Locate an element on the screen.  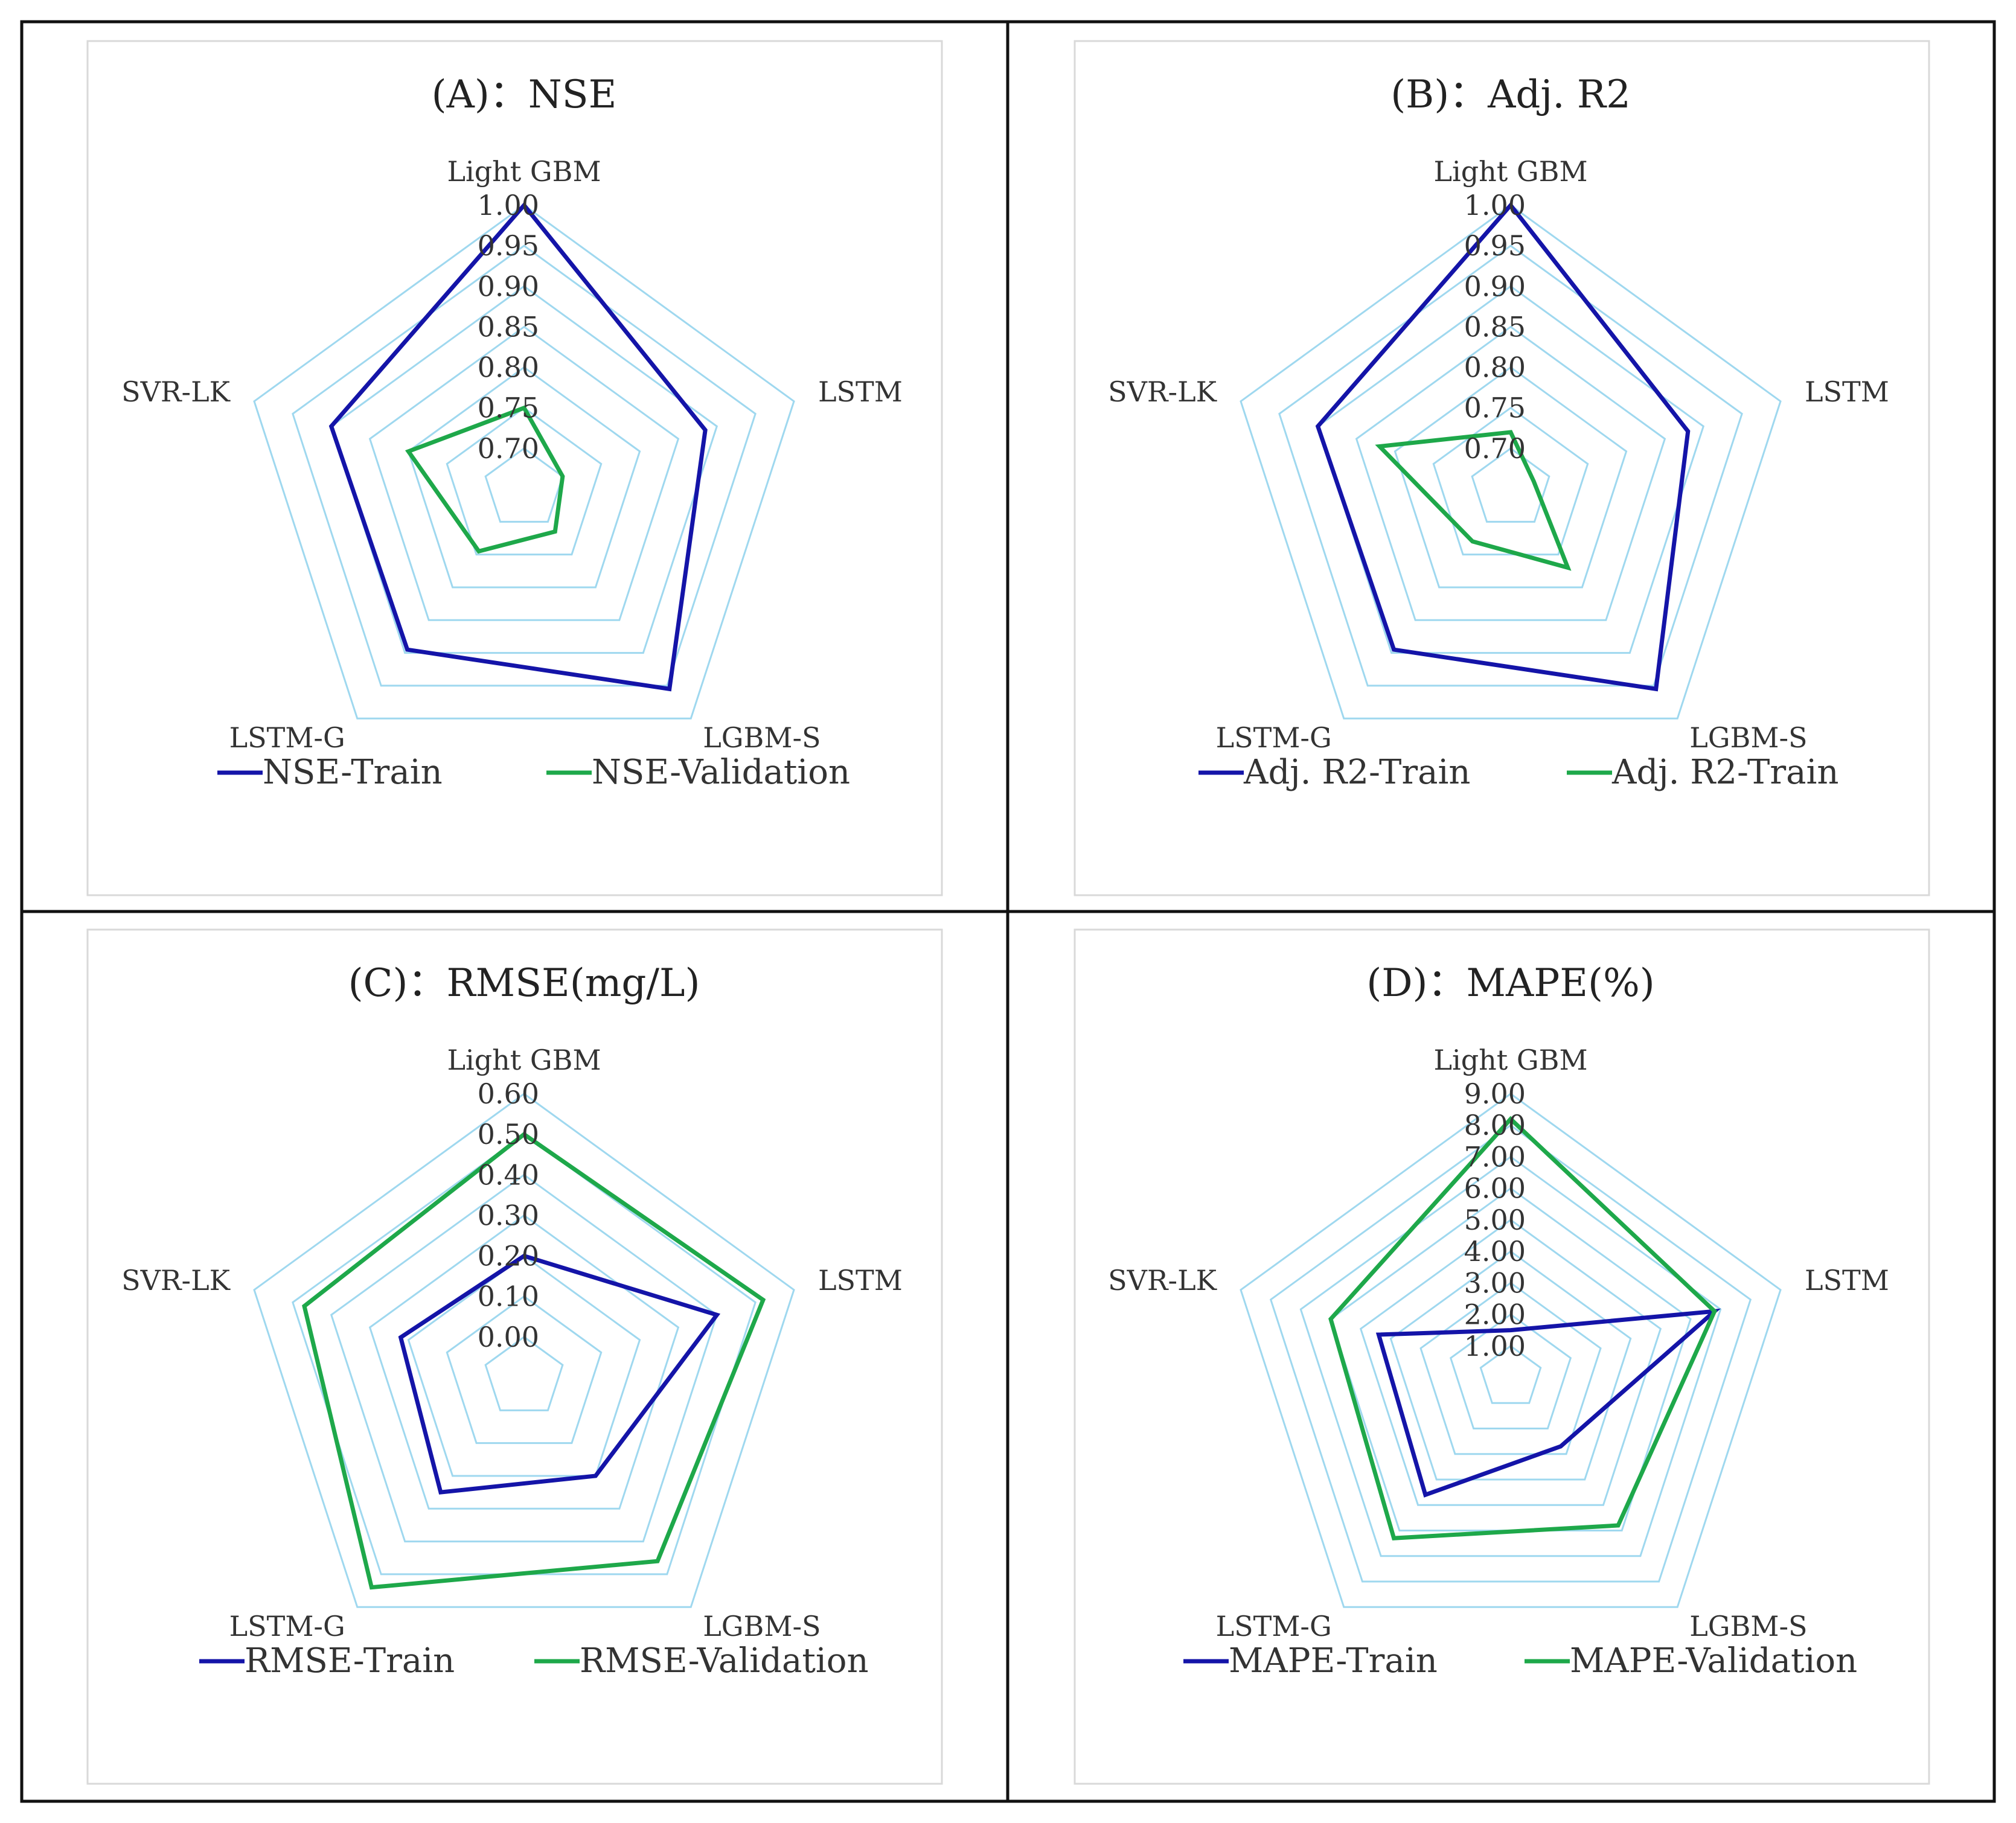
tick-label: 0.50 is located at coordinates (508, 1134).